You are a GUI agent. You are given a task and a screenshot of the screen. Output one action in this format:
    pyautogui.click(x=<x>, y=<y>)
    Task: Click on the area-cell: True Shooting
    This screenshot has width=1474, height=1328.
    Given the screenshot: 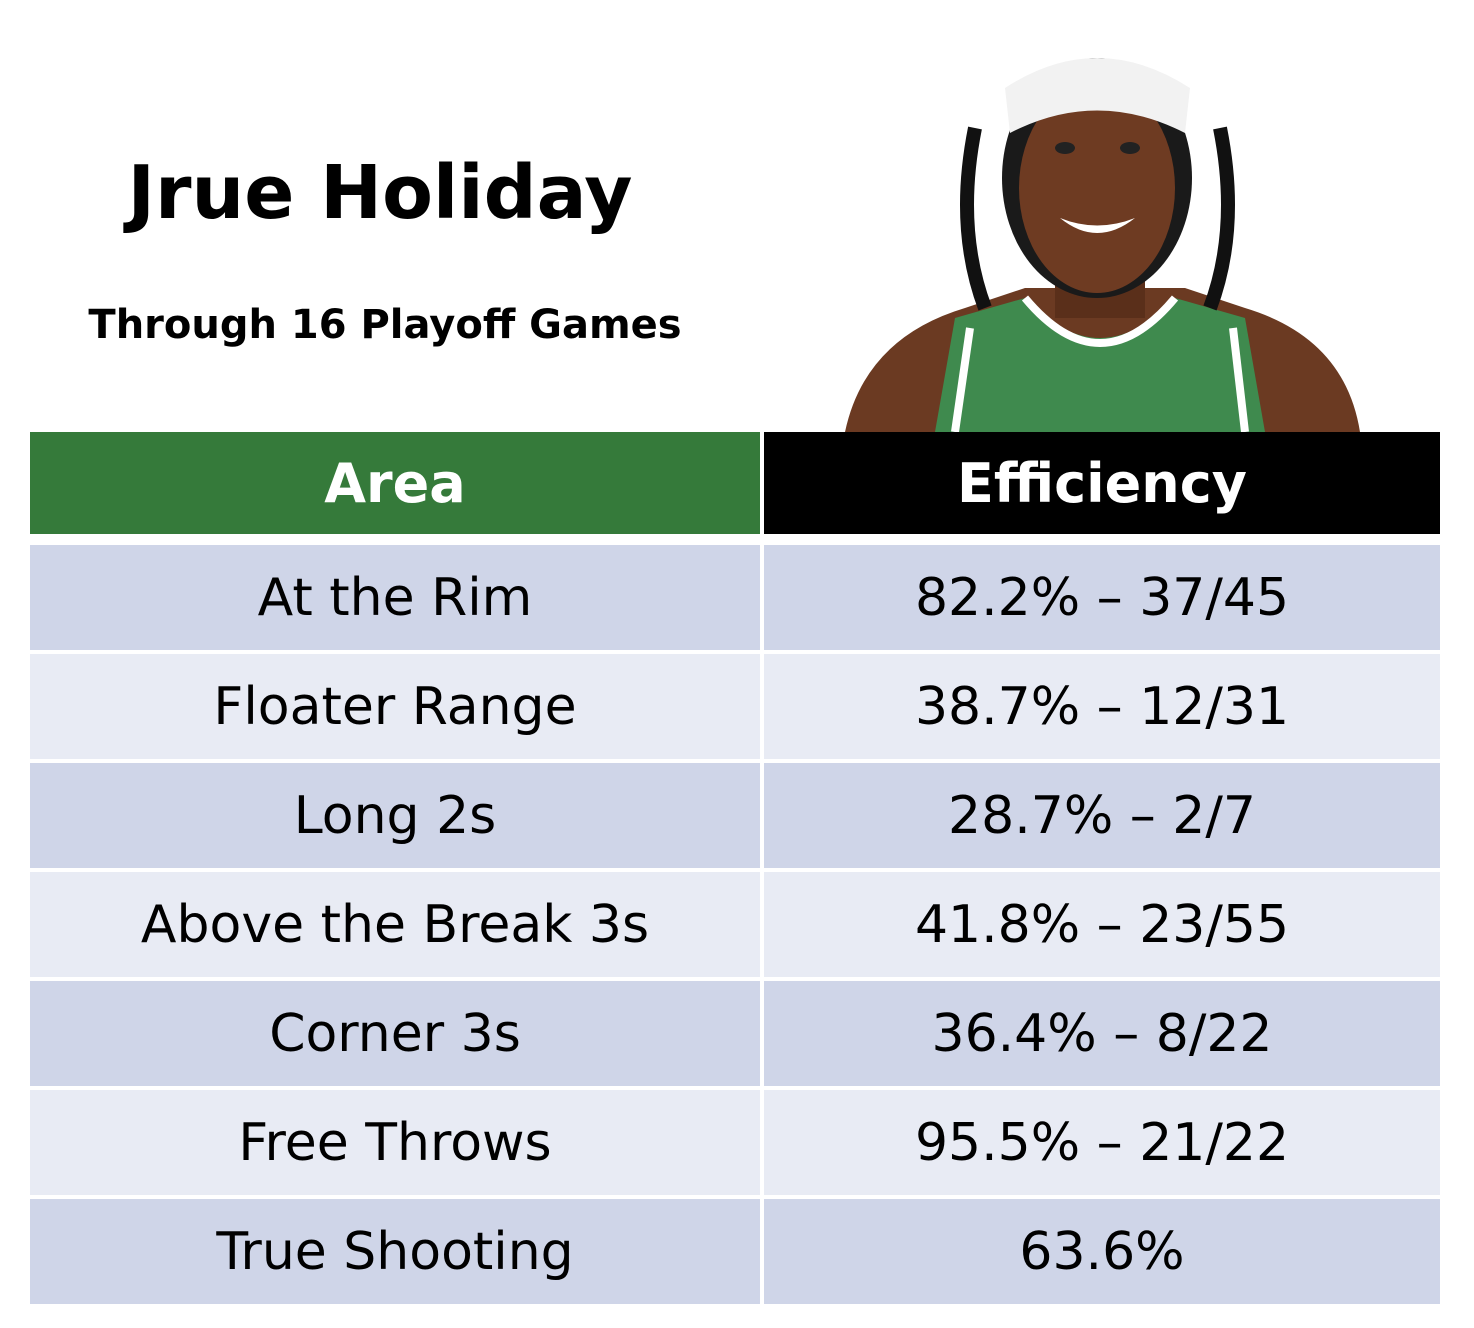 What is the action you would take?
    pyautogui.click(x=395, y=1251)
    